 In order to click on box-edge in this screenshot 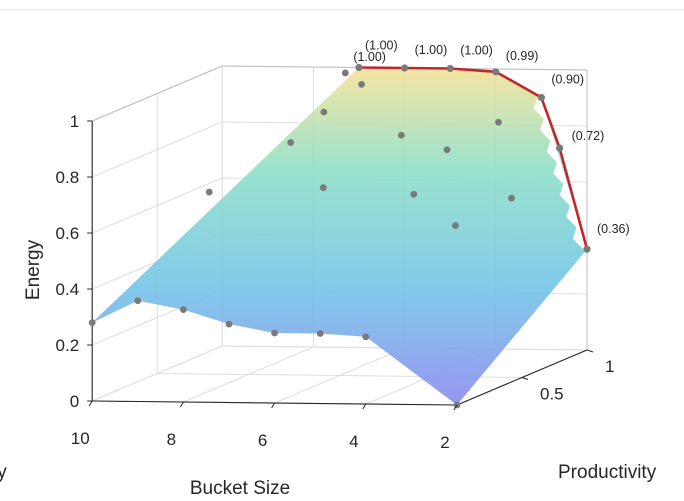, I will do `click(157, 93)`.